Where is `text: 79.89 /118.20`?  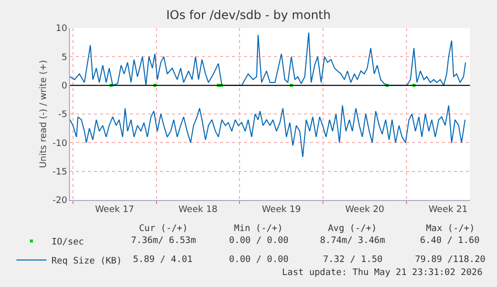 text: 79.89 /118.20 is located at coordinates (450, 260).